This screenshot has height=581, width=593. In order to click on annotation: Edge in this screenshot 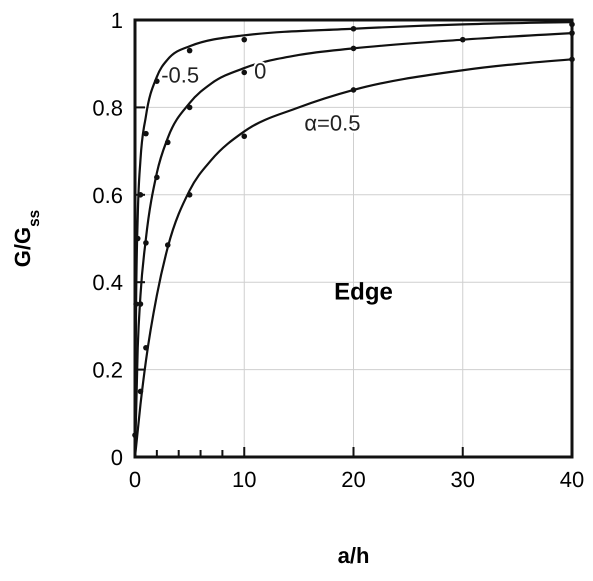, I will do `click(363, 292)`.